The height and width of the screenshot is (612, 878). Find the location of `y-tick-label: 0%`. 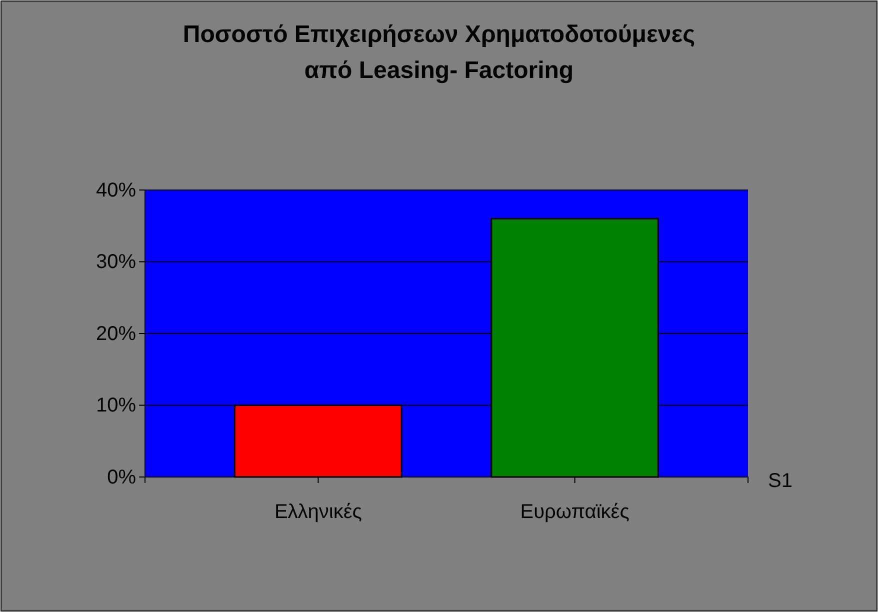

y-tick-label: 0% is located at coordinates (121, 477).